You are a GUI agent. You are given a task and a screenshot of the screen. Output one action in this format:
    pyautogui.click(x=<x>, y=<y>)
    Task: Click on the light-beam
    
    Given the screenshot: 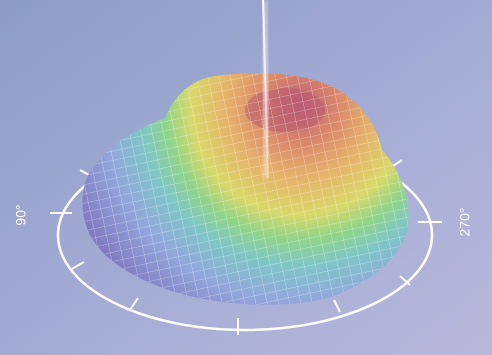 What is the action you would take?
    pyautogui.click(x=265, y=89)
    